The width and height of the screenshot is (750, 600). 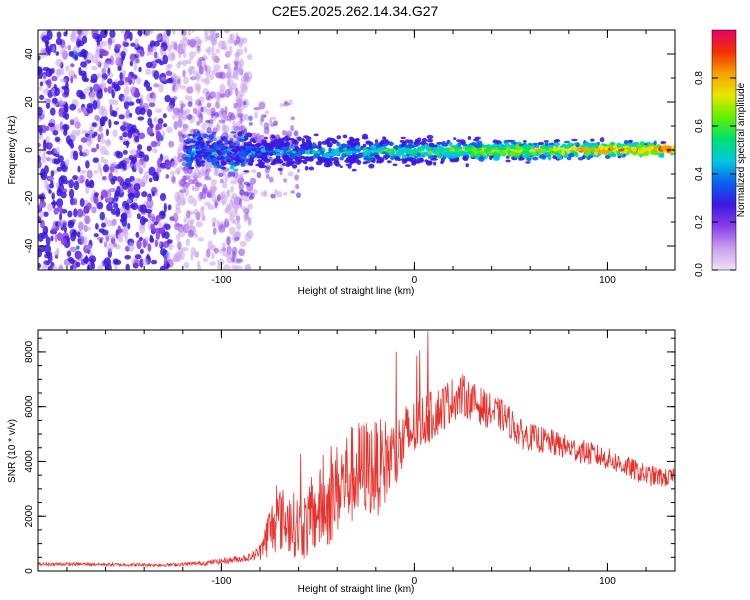 I want to click on colorbar-tick-label: 0.8, so click(x=699, y=78).